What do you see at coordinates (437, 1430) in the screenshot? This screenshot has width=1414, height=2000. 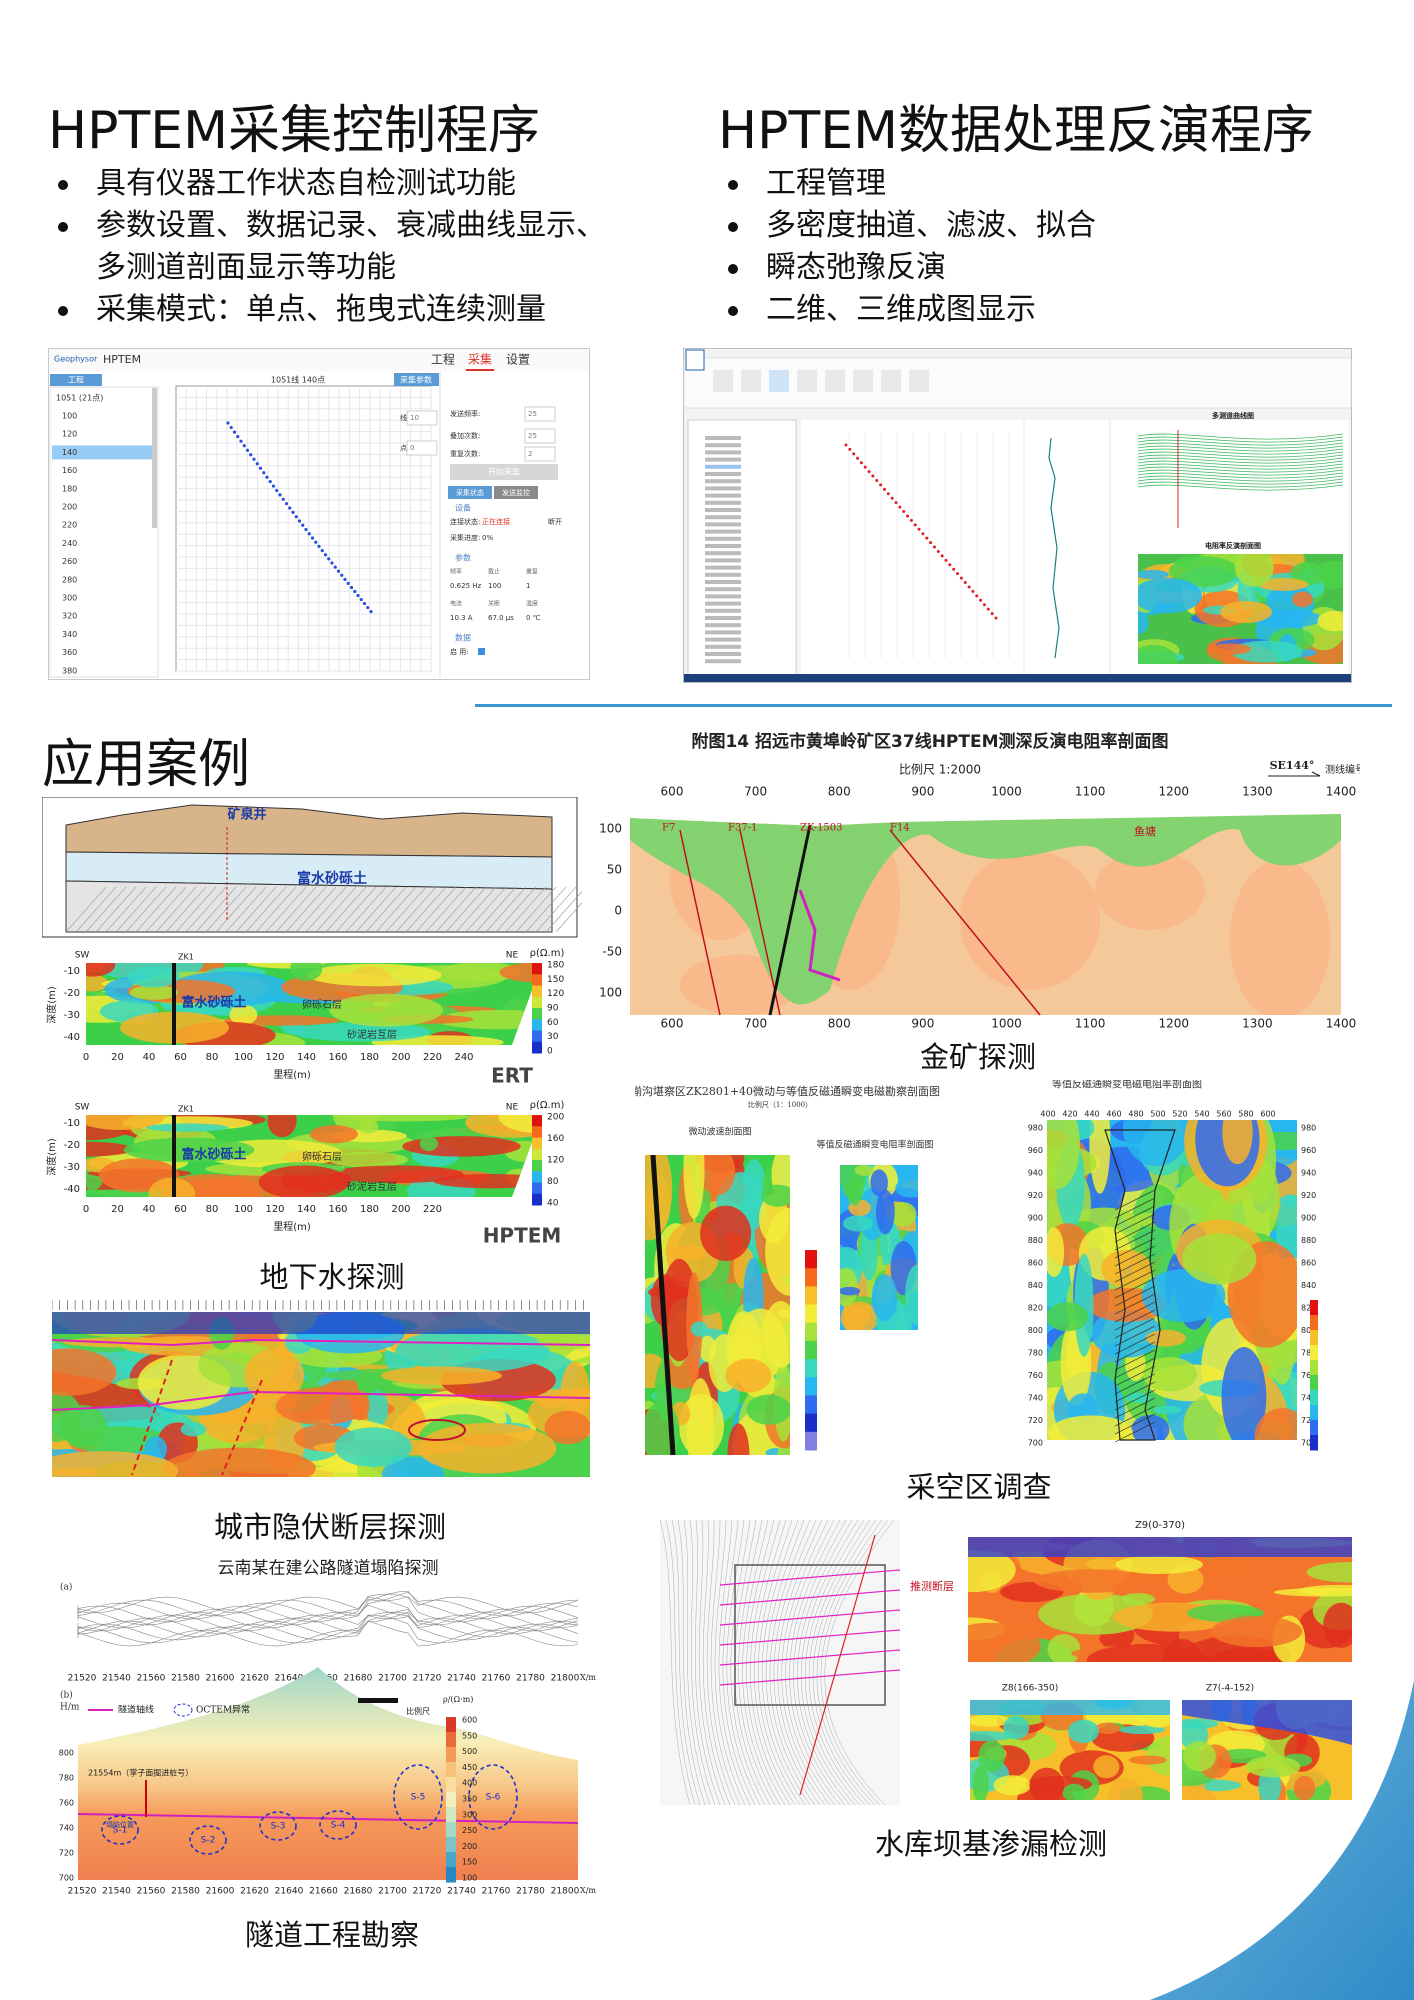 I see `anomaly` at bounding box center [437, 1430].